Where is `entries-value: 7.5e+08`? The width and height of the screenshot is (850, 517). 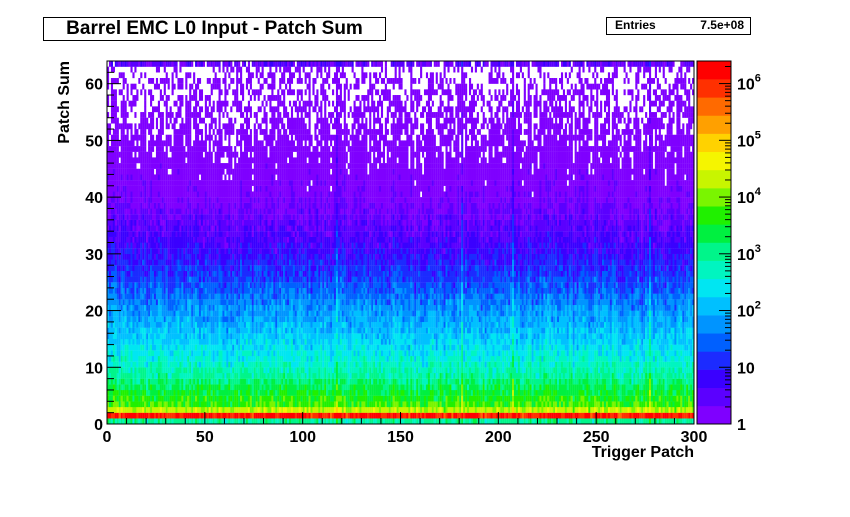 entries-value: 7.5e+08 is located at coordinates (722, 25).